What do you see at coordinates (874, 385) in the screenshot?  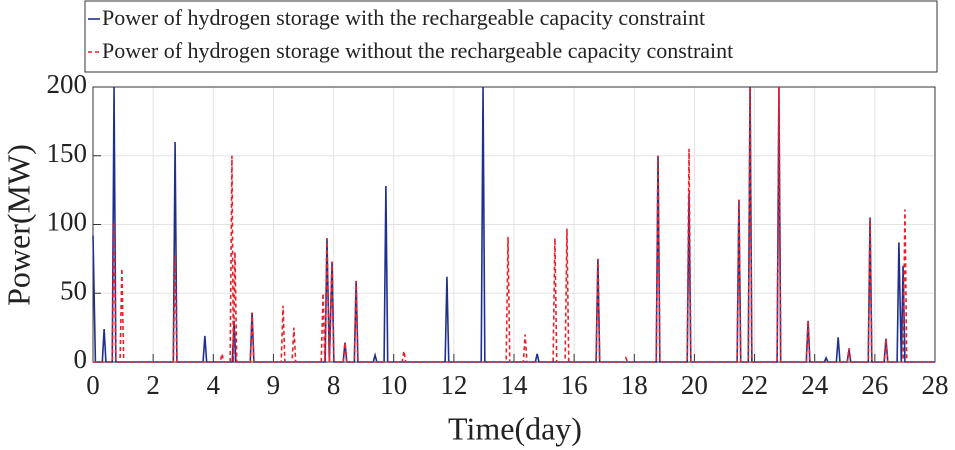 I see `x-tick-label: 26` at bounding box center [874, 385].